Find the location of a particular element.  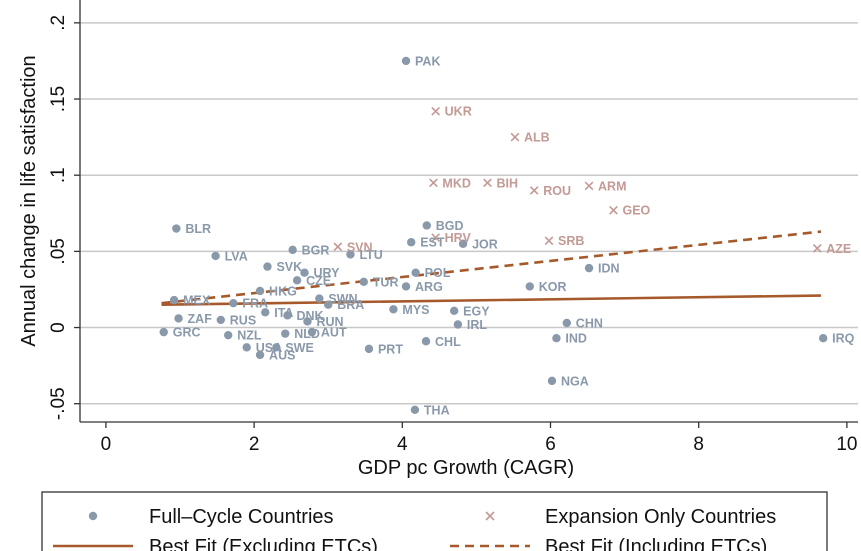

label-egy: EGY is located at coordinates (476, 311).